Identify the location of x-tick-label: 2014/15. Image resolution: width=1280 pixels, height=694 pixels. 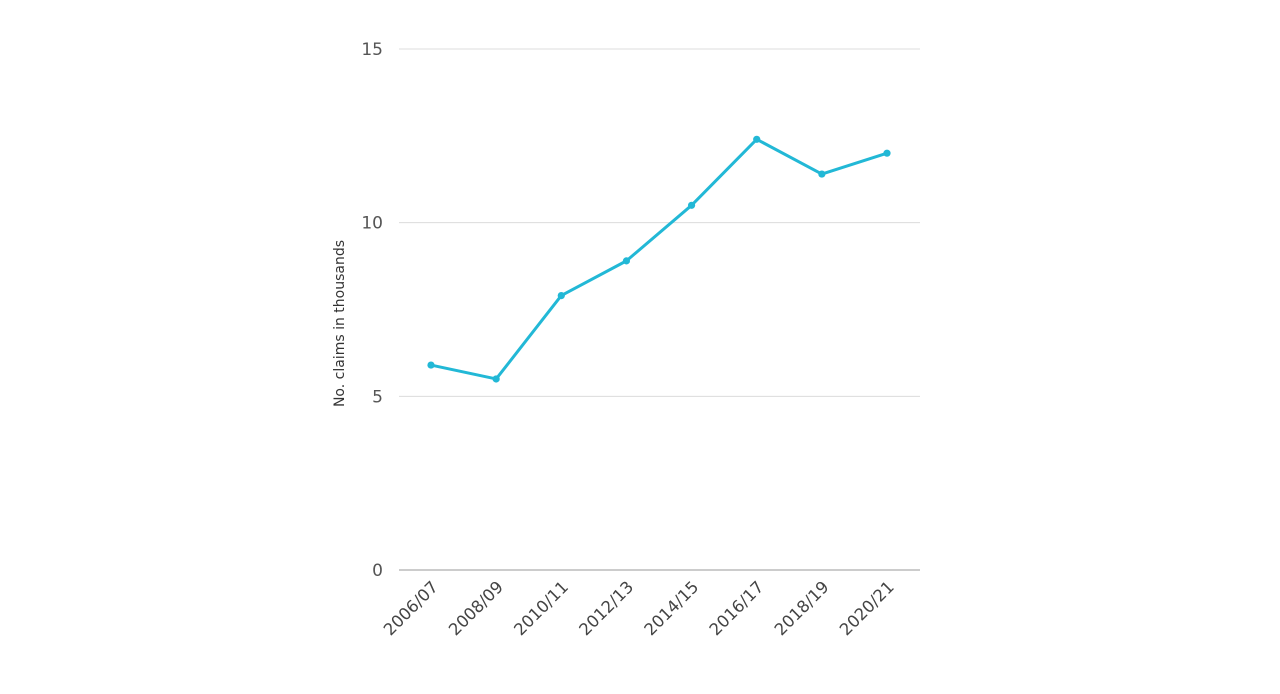
(671, 608).